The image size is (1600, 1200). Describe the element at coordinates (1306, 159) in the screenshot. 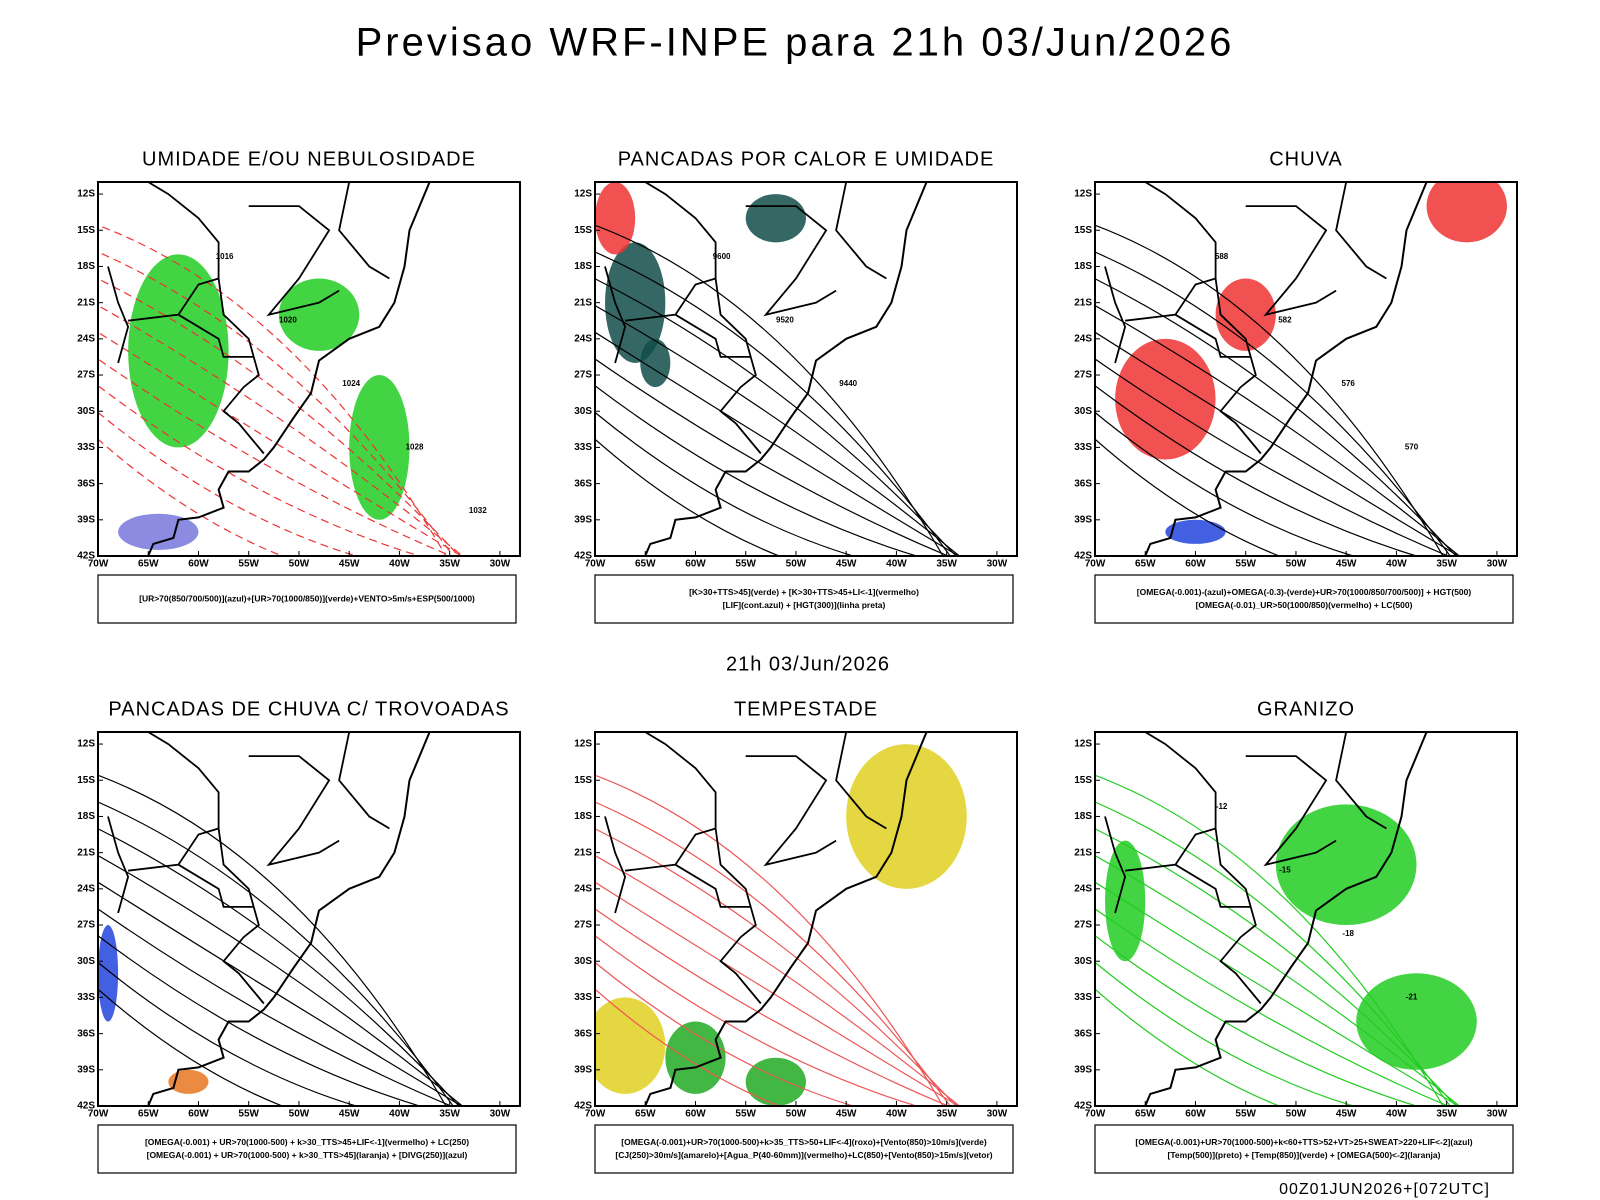

I see `panel-title: CHUVA` at that location.